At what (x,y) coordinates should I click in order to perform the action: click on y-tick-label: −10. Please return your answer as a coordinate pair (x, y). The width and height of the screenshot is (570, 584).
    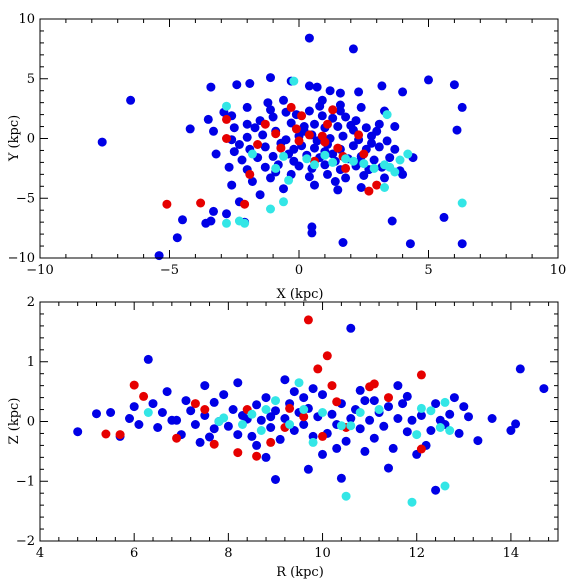
    Looking at the image, I should click on (21, 258).